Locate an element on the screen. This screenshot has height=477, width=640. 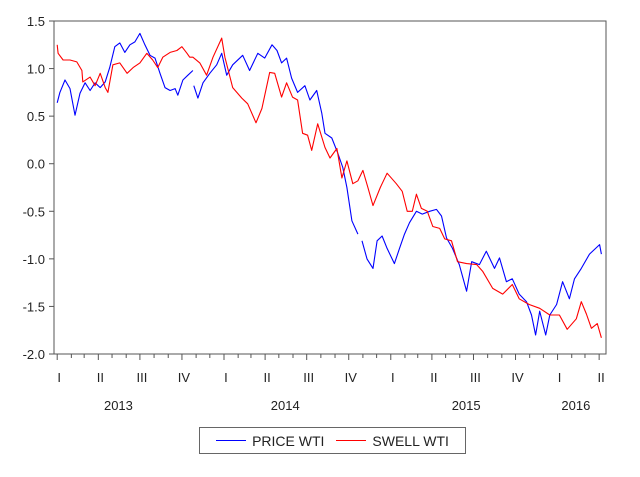
legend-item-price-wti: PRICE WTI is located at coordinates (270, 441).